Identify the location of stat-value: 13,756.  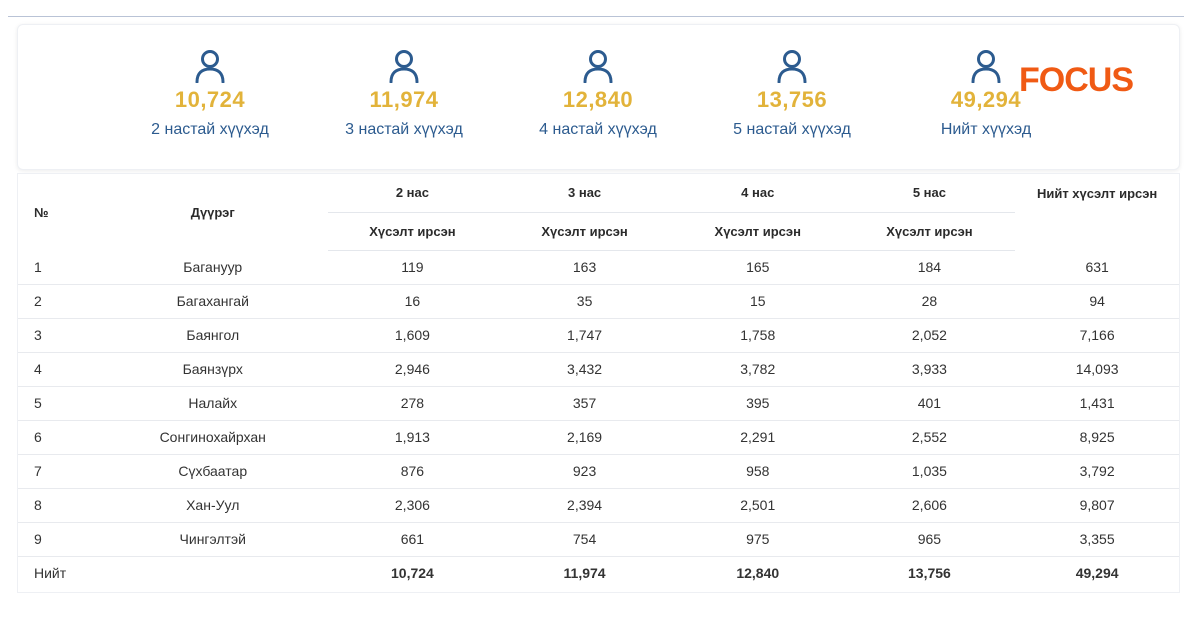
(792, 99).